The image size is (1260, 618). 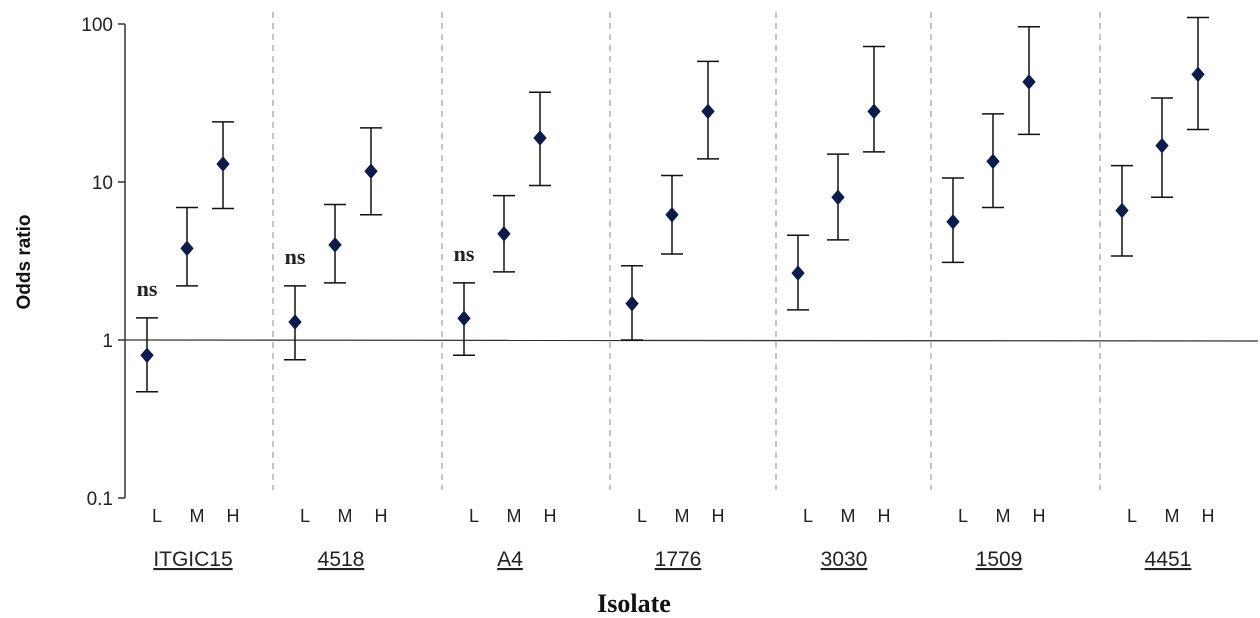 What do you see at coordinates (510, 559) in the screenshot?
I see `isolate-label: A4` at bounding box center [510, 559].